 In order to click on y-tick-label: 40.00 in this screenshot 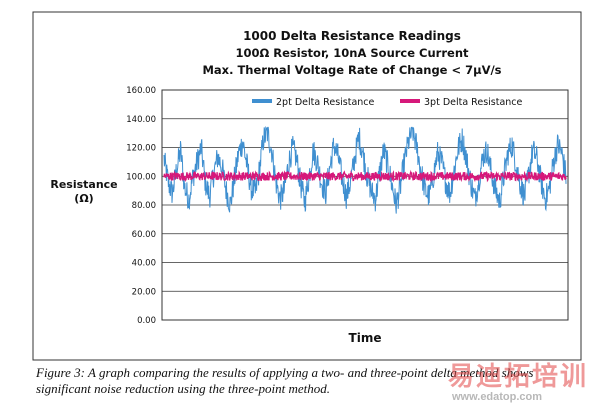, I will do `click(144, 264)`.